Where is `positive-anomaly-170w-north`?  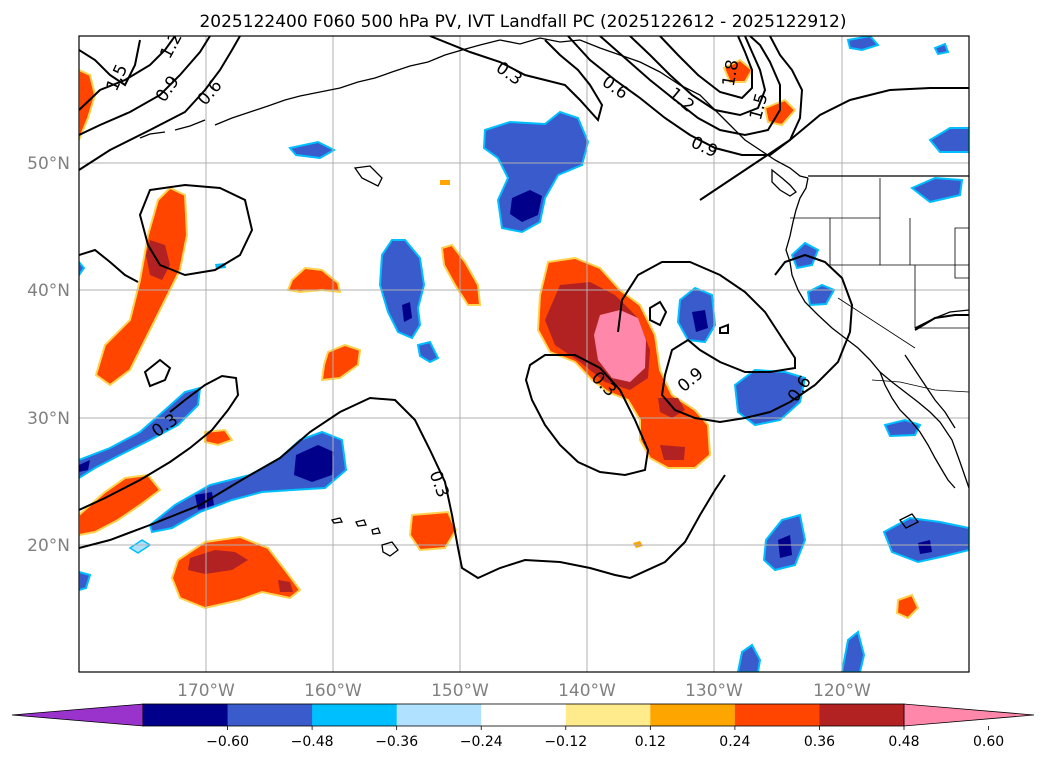
positive-anomaly-170w-north is located at coordinates (141, 286).